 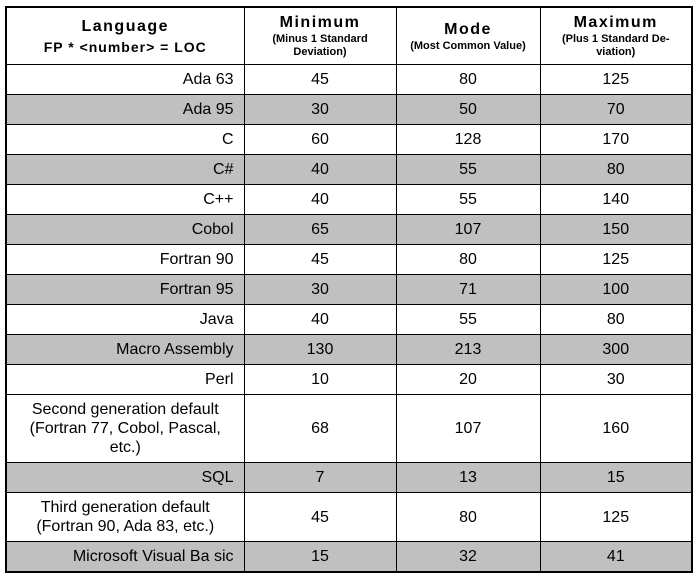 I want to click on max-cell: 160, so click(x=616, y=428).